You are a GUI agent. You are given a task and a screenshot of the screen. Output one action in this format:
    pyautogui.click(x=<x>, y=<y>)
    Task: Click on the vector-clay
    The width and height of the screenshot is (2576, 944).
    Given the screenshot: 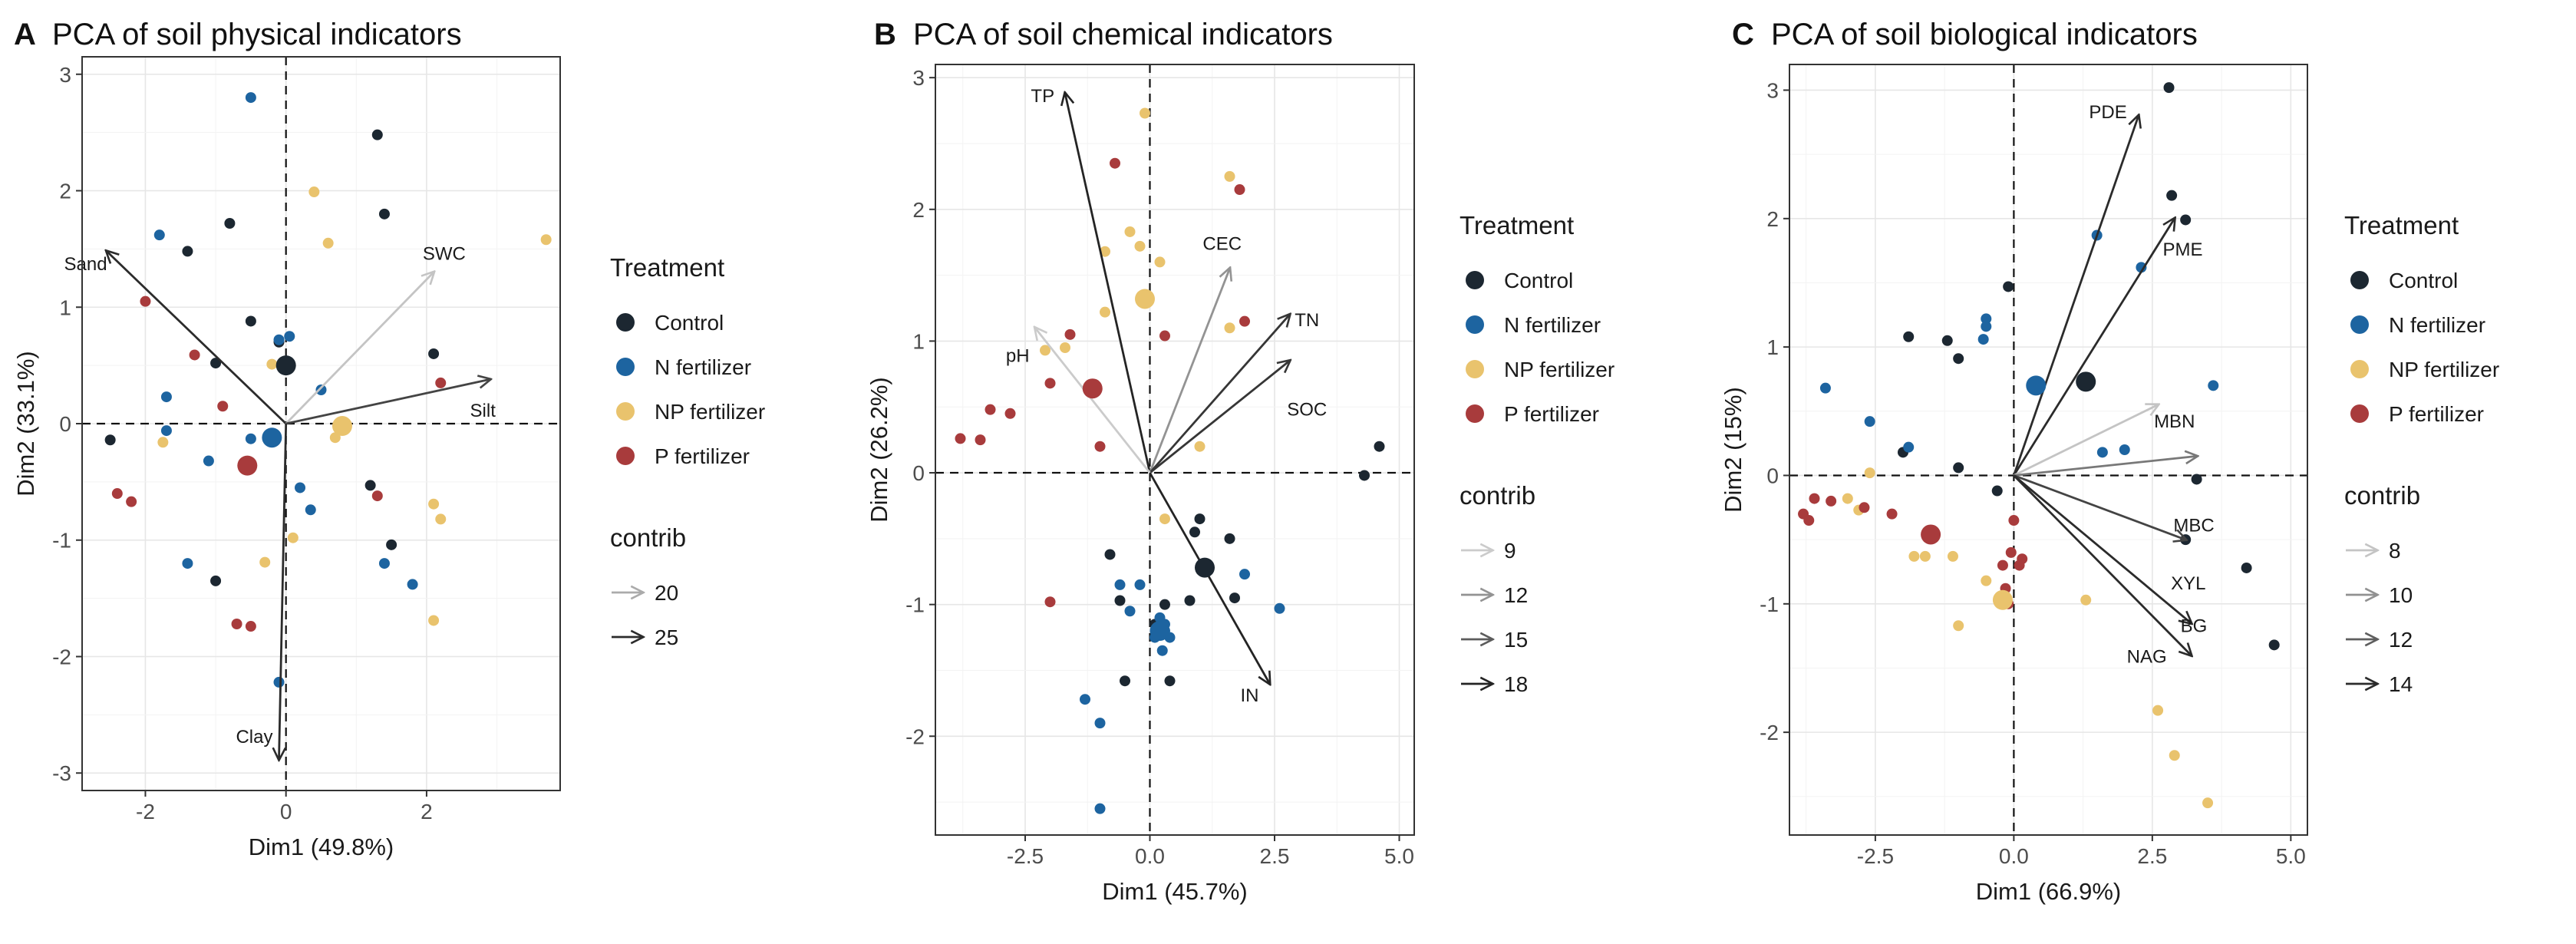 What is the action you would take?
    pyautogui.click(x=283, y=591)
    